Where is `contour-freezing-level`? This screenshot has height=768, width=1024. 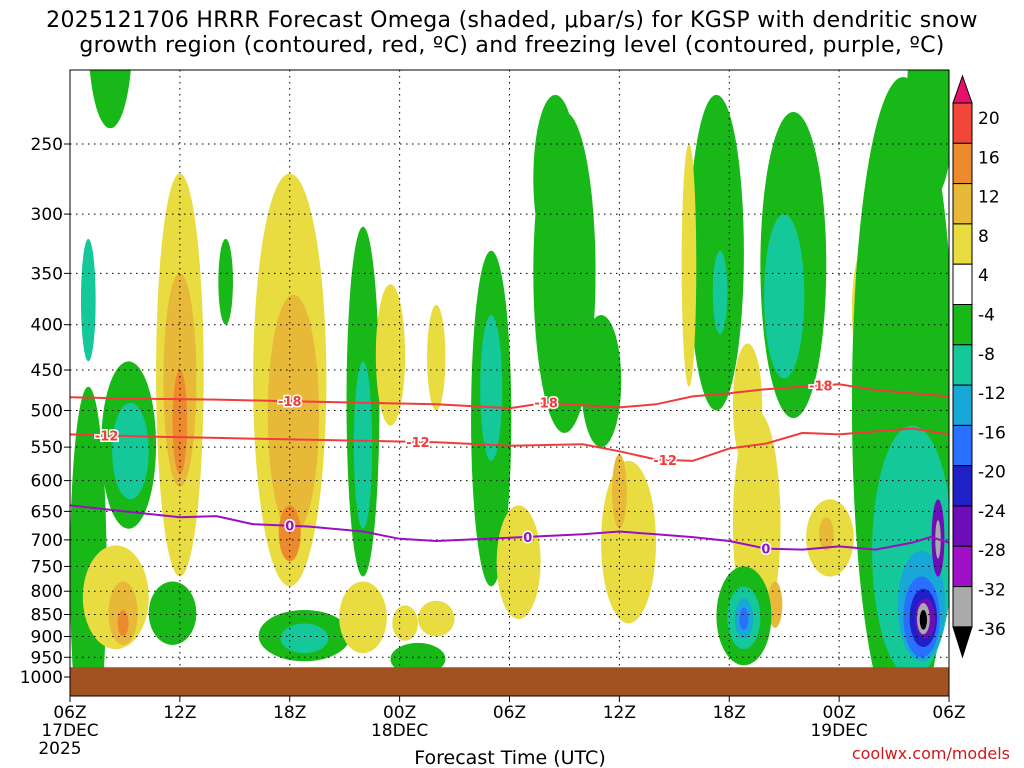
contour-freezing-level is located at coordinates (509, 527).